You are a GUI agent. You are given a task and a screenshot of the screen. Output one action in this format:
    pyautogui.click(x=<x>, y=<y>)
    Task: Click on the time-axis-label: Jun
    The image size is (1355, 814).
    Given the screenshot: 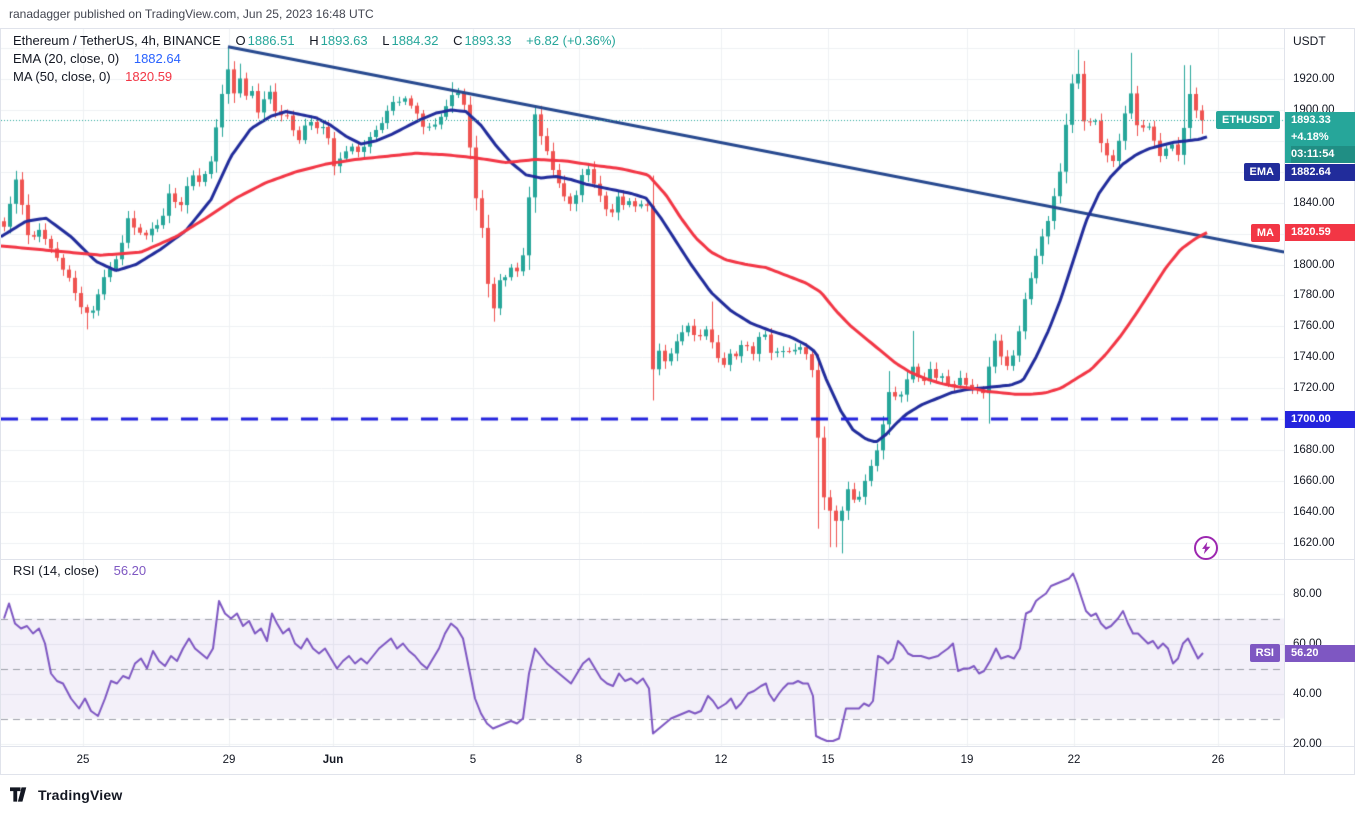 What is the action you would take?
    pyautogui.click(x=333, y=760)
    